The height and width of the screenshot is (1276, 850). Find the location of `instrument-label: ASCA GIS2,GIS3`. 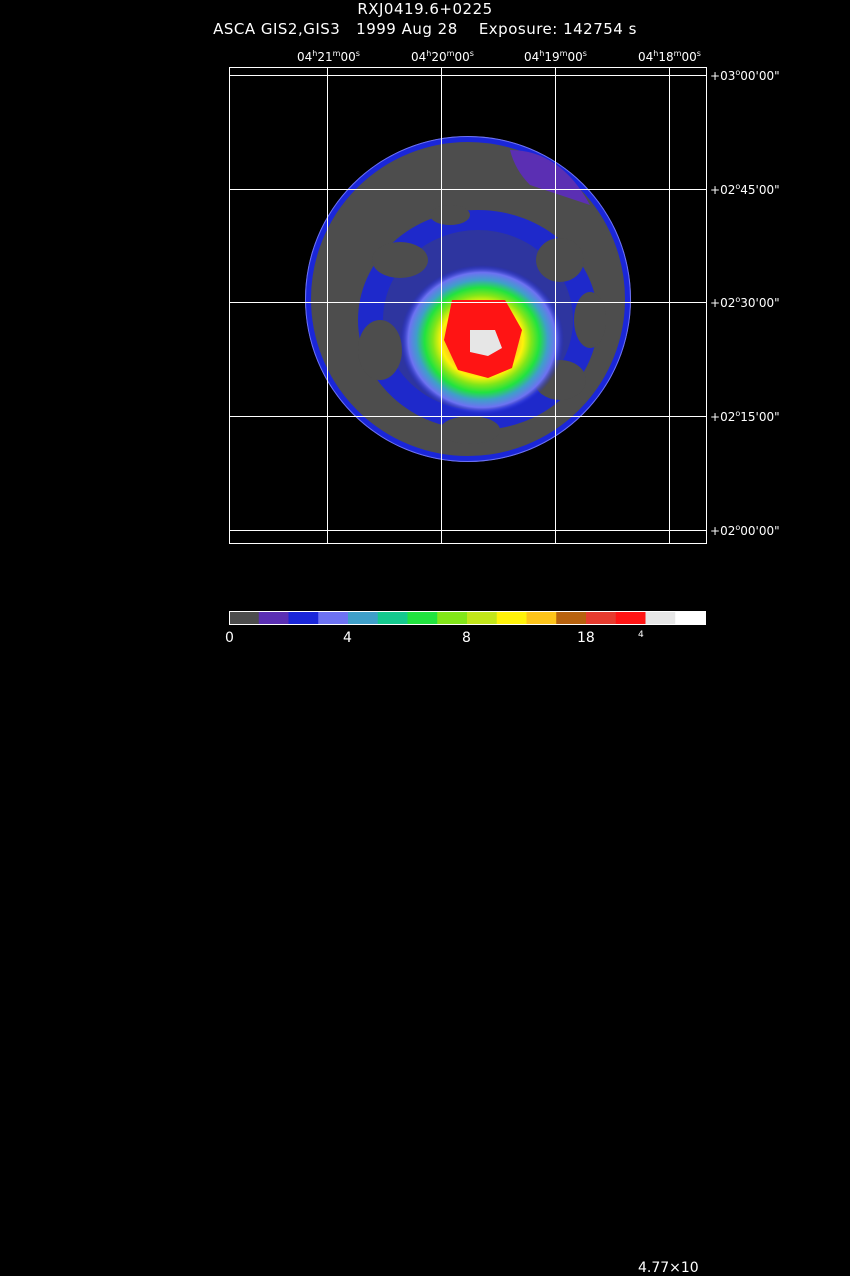

instrument-label: ASCA GIS2,GIS3 is located at coordinates (277, 29).